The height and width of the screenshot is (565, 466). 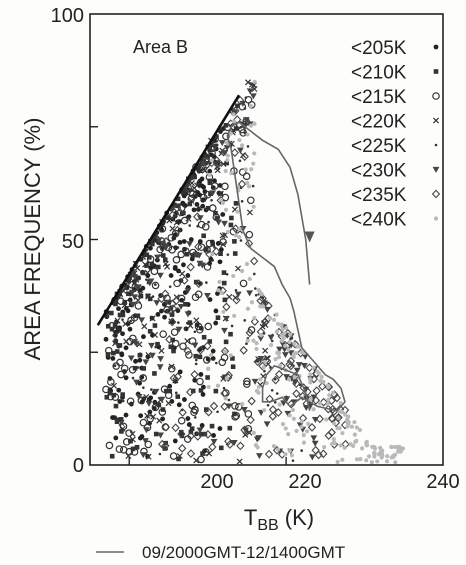 I want to click on y-tick-label-50: 50, so click(x=73, y=242).